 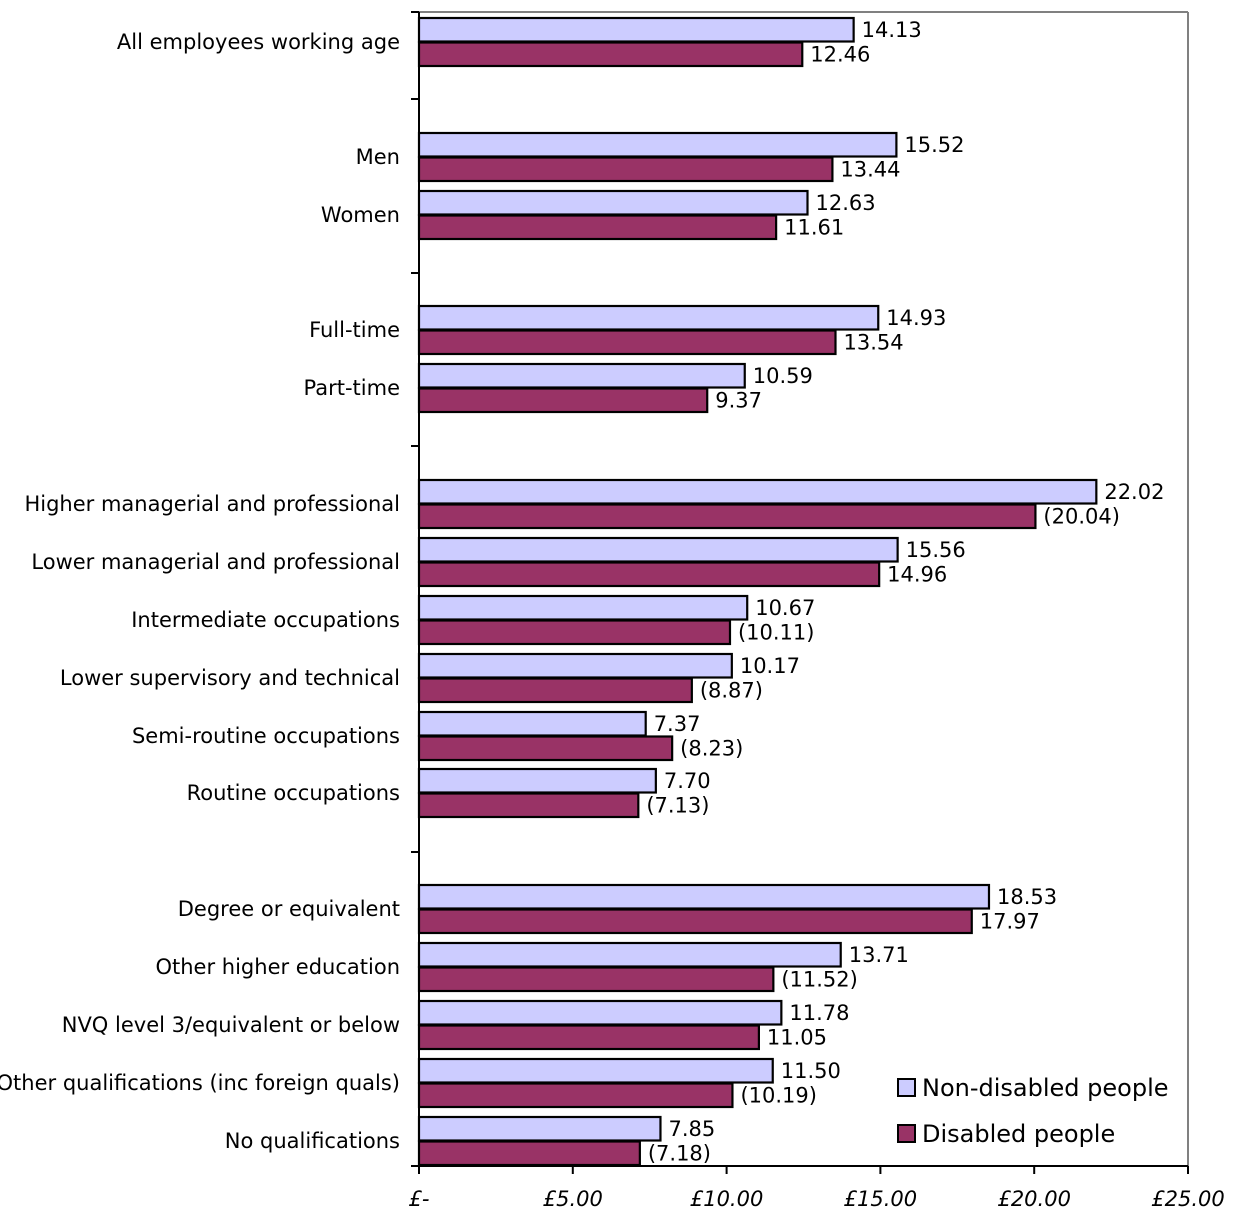 I want to click on category-label: Intermediate occupations, so click(x=265, y=620).